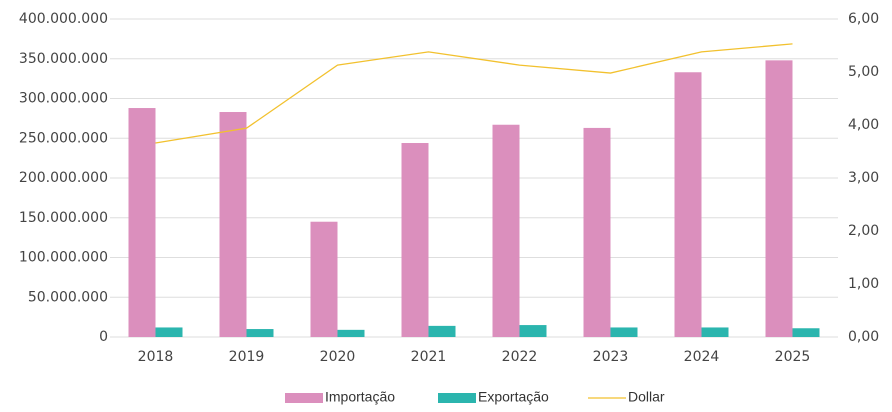  Describe the element at coordinates (863, 178) in the screenshot. I see `y2-tick-label: 3,00` at that location.